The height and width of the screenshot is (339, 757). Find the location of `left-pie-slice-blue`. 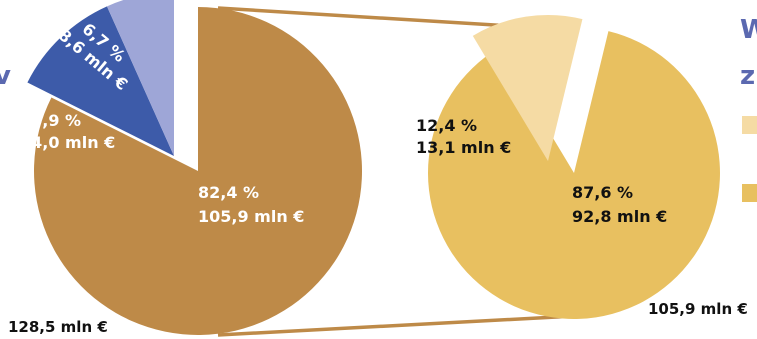

left-pie-slice-blue is located at coordinates (100, 81).